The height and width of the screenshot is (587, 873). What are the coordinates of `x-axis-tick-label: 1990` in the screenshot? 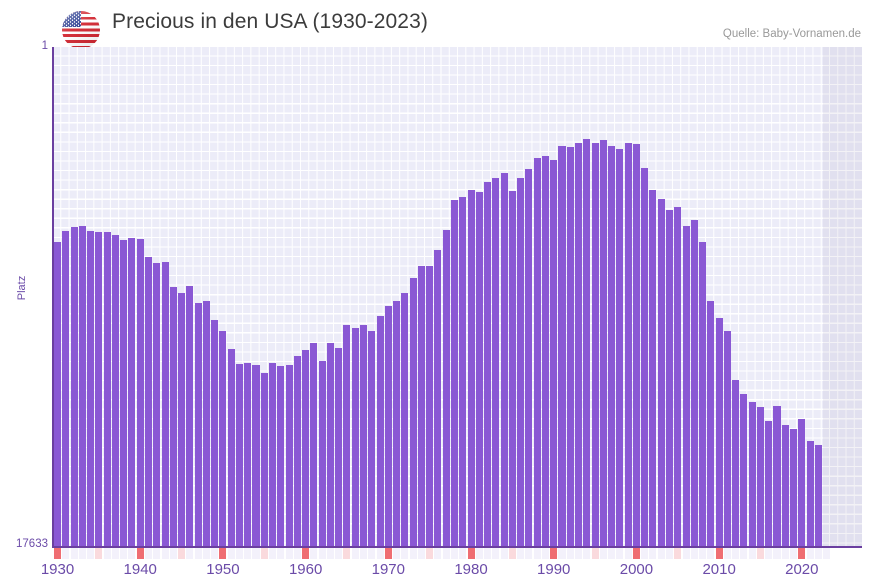 It's located at (554, 569).